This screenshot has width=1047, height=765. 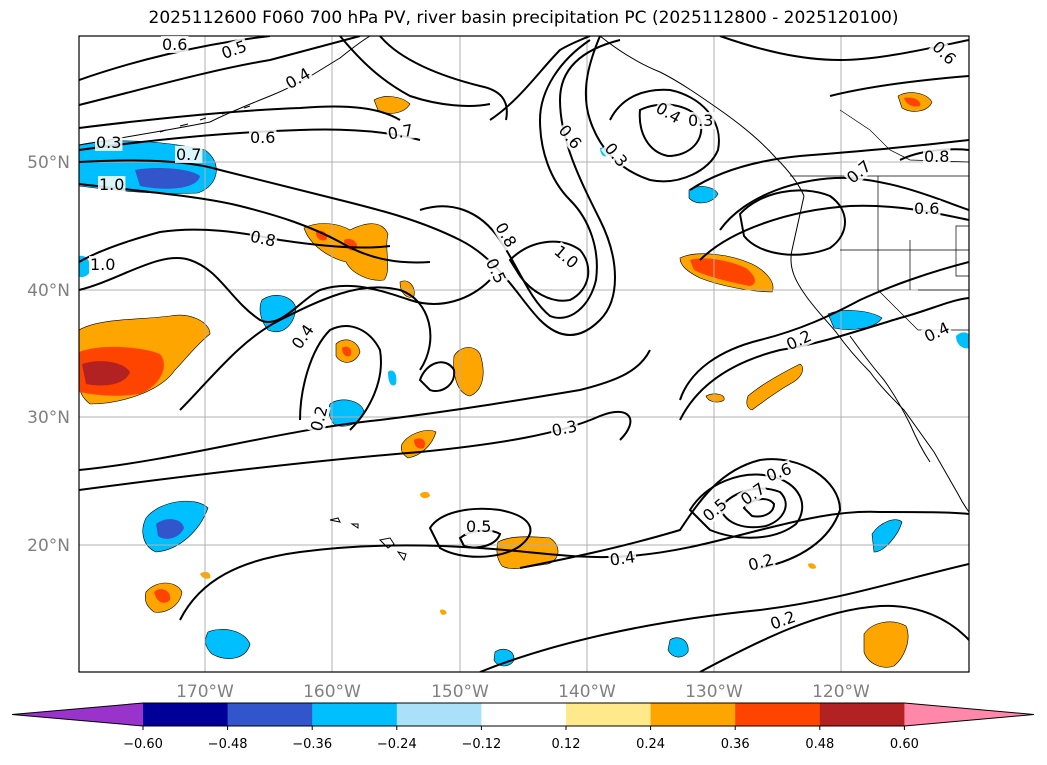 What do you see at coordinates (48, 418) in the screenshot?
I see `lat-label: 30°N` at bounding box center [48, 418].